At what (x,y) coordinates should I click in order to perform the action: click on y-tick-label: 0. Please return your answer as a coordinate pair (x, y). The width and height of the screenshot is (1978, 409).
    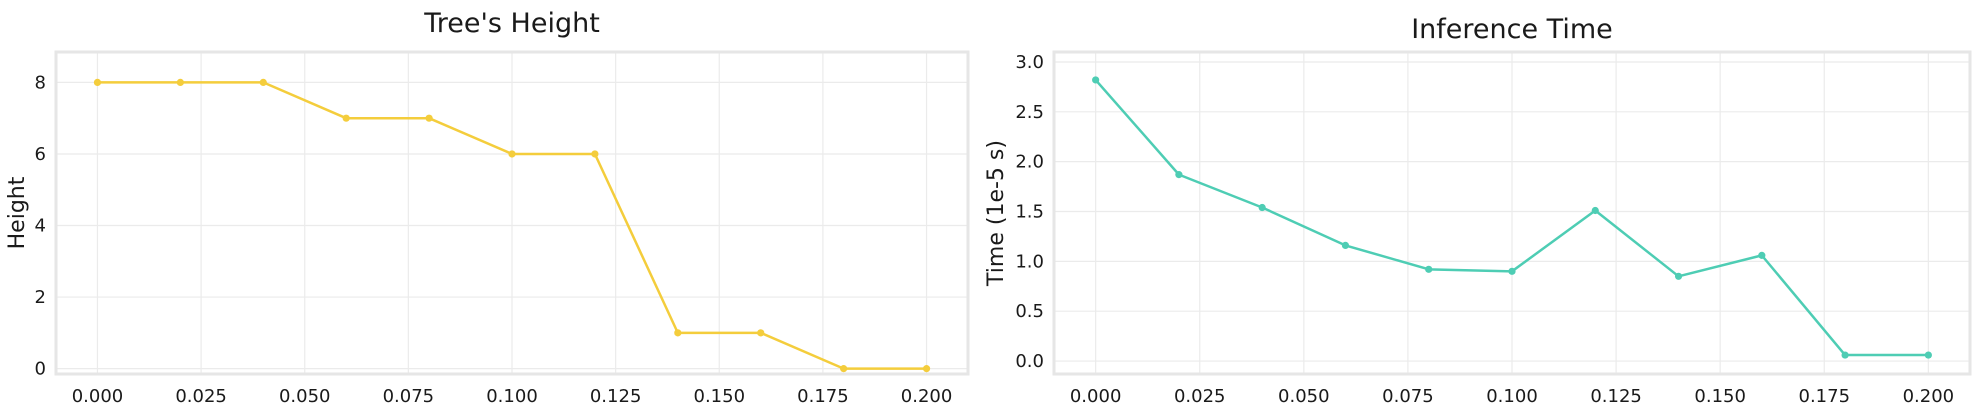
    Looking at the image, I should click on (40, 369).